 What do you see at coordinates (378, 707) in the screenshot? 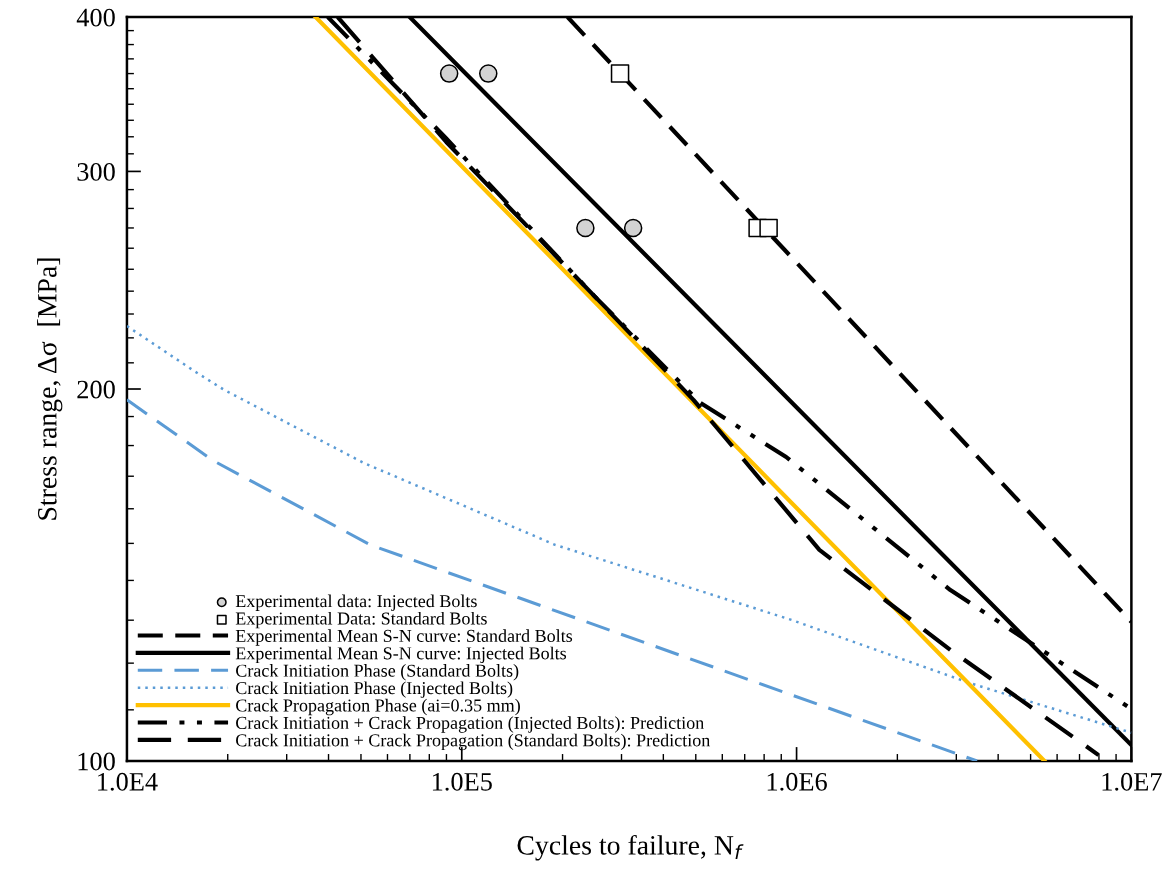
I see `legend-label: Crack Propagation Phase (ai=0.35 mm)` at bounding box center [378, 707].